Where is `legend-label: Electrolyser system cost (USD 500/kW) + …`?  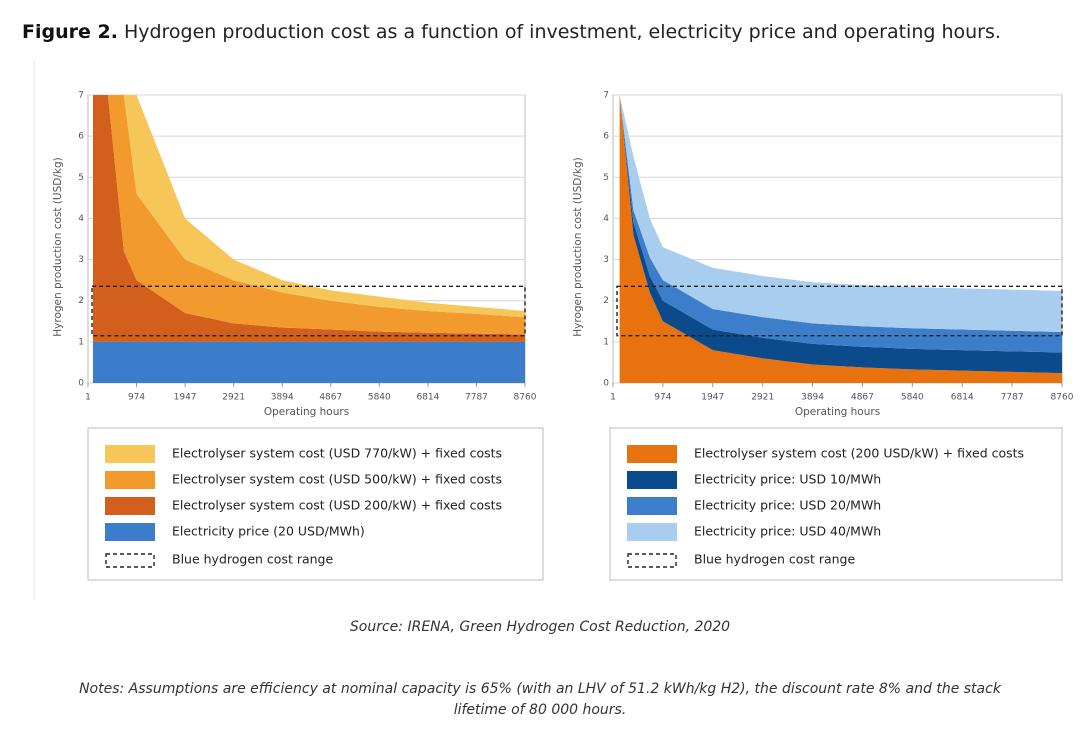 legend-label: Electrolyser system cost (USD 500/kW) + … is located at coordinates (337, 479).